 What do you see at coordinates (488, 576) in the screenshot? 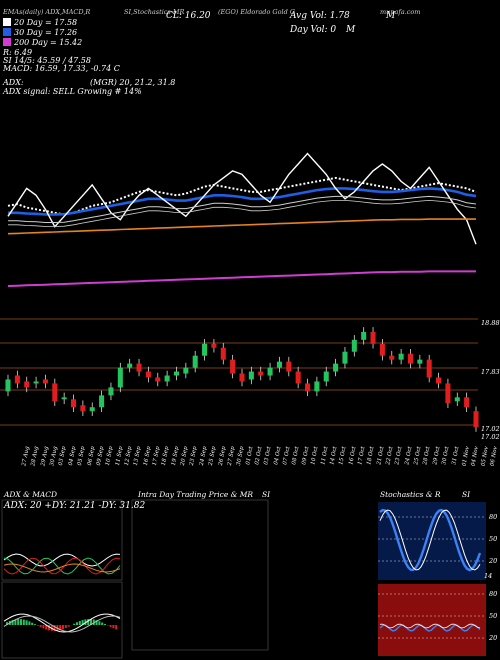
I see `stoch-corner: 14` at bounding box center [488, 576].